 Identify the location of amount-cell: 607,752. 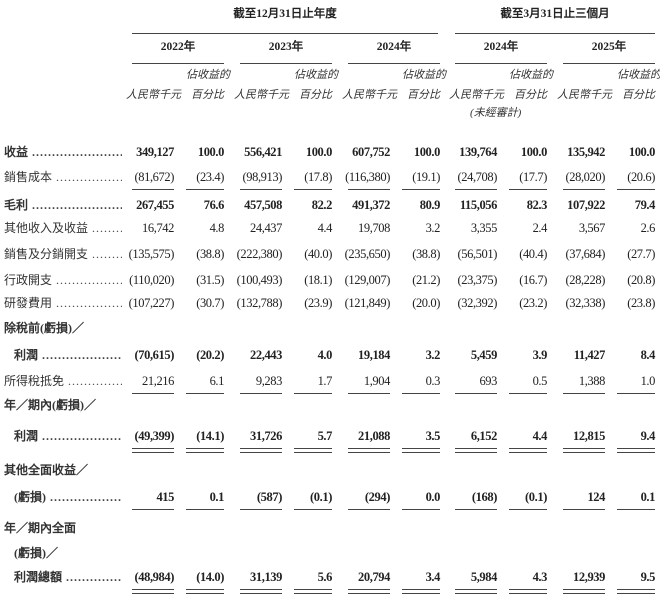
(367, 152).